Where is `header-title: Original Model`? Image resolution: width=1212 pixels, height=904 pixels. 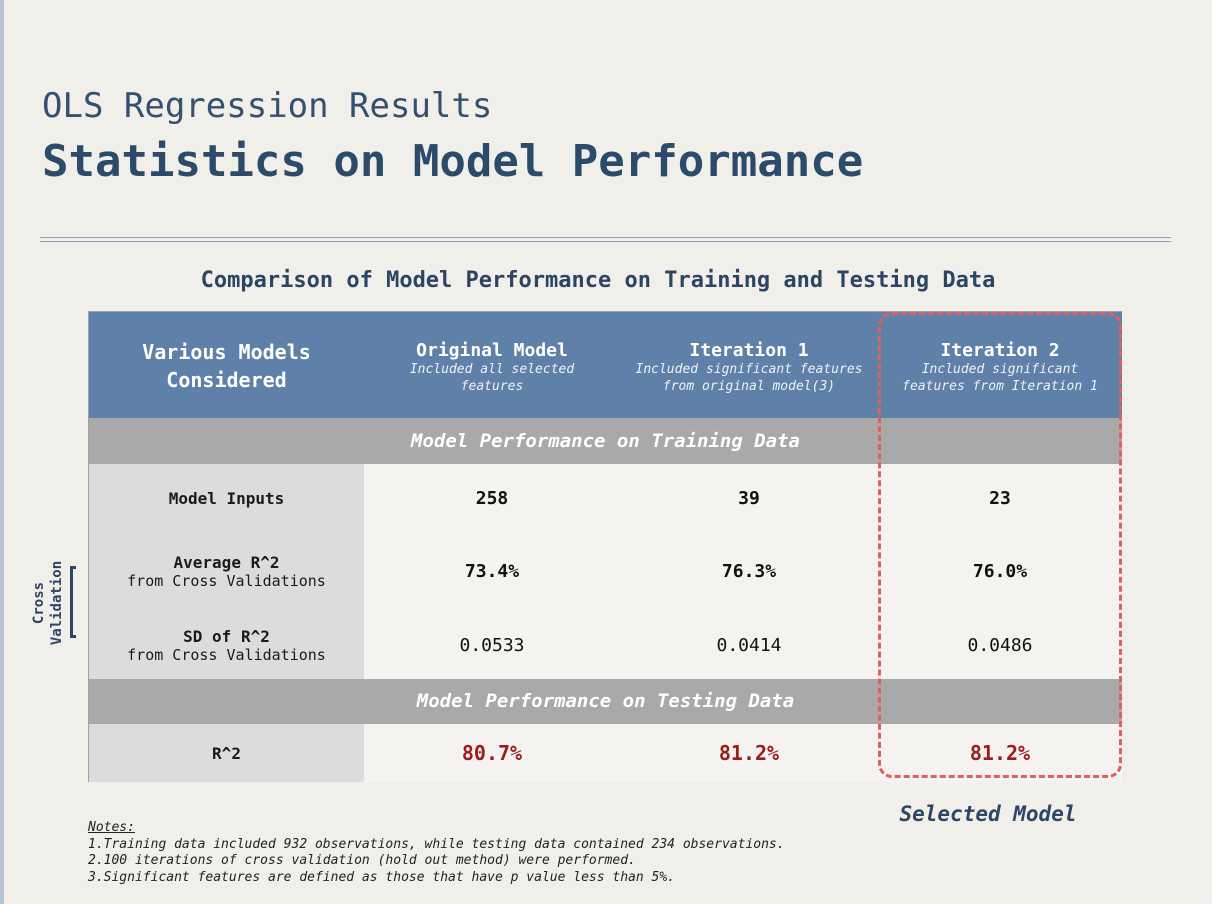
header-title: Original Model is located at coordinates (492, 350).